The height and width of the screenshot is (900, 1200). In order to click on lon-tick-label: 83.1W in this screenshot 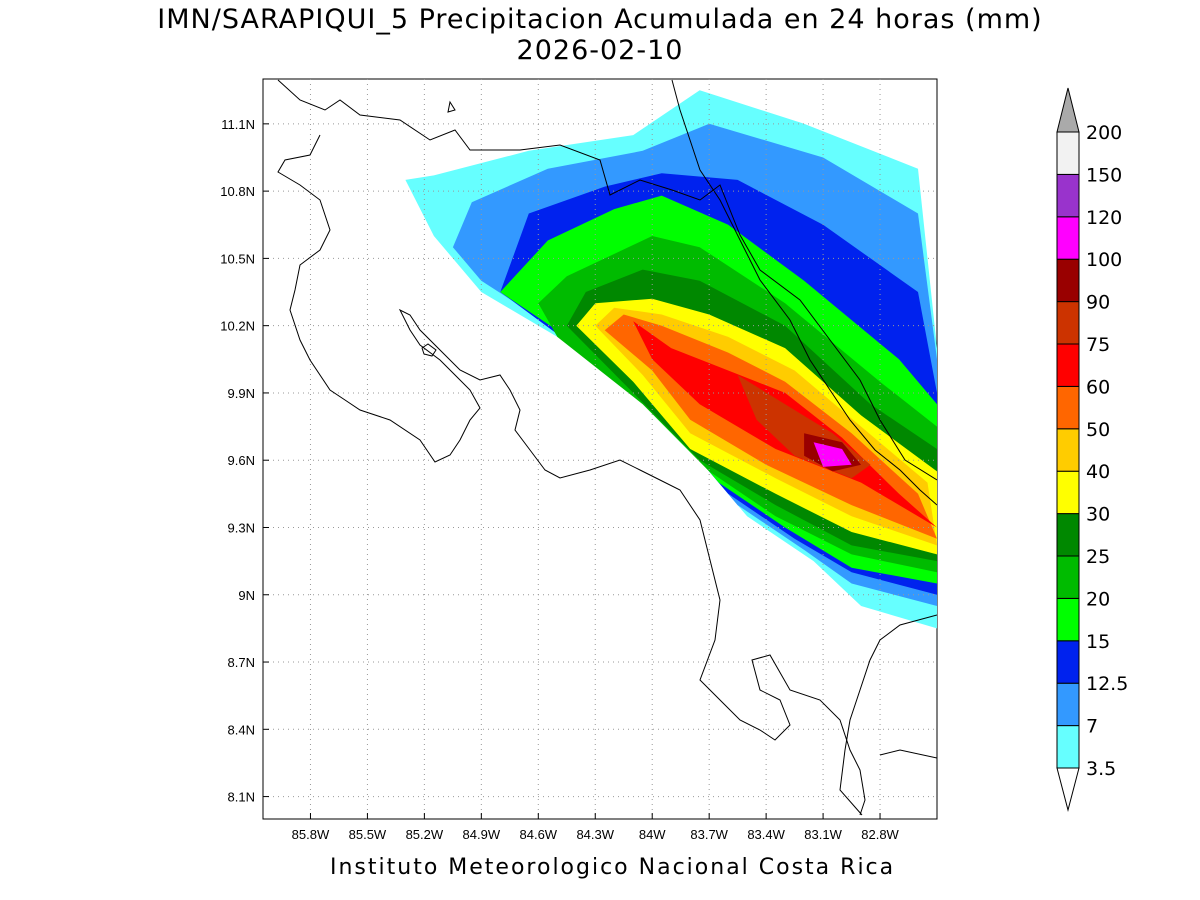, I will do `click(823, 834)`.